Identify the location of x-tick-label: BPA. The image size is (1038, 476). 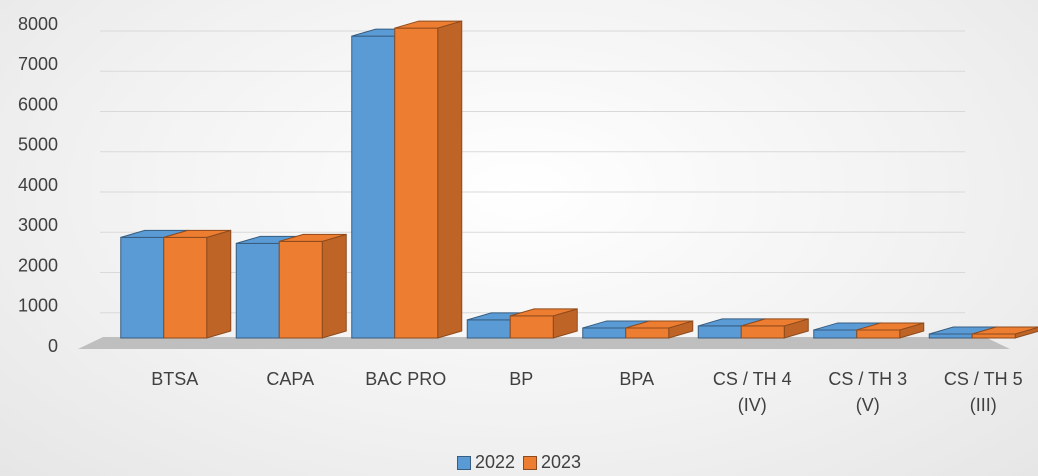
(637, 379).